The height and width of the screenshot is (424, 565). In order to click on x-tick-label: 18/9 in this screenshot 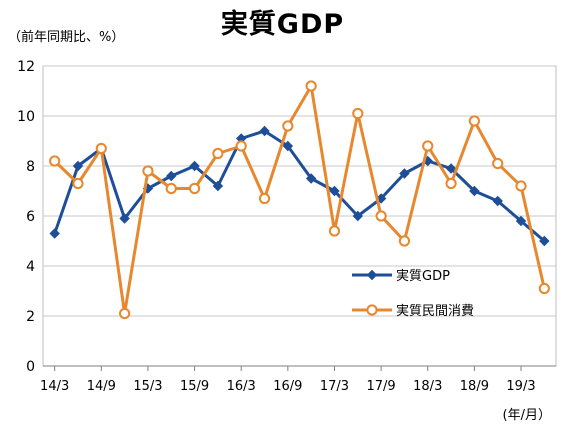, I will do `click(474, 386)`.